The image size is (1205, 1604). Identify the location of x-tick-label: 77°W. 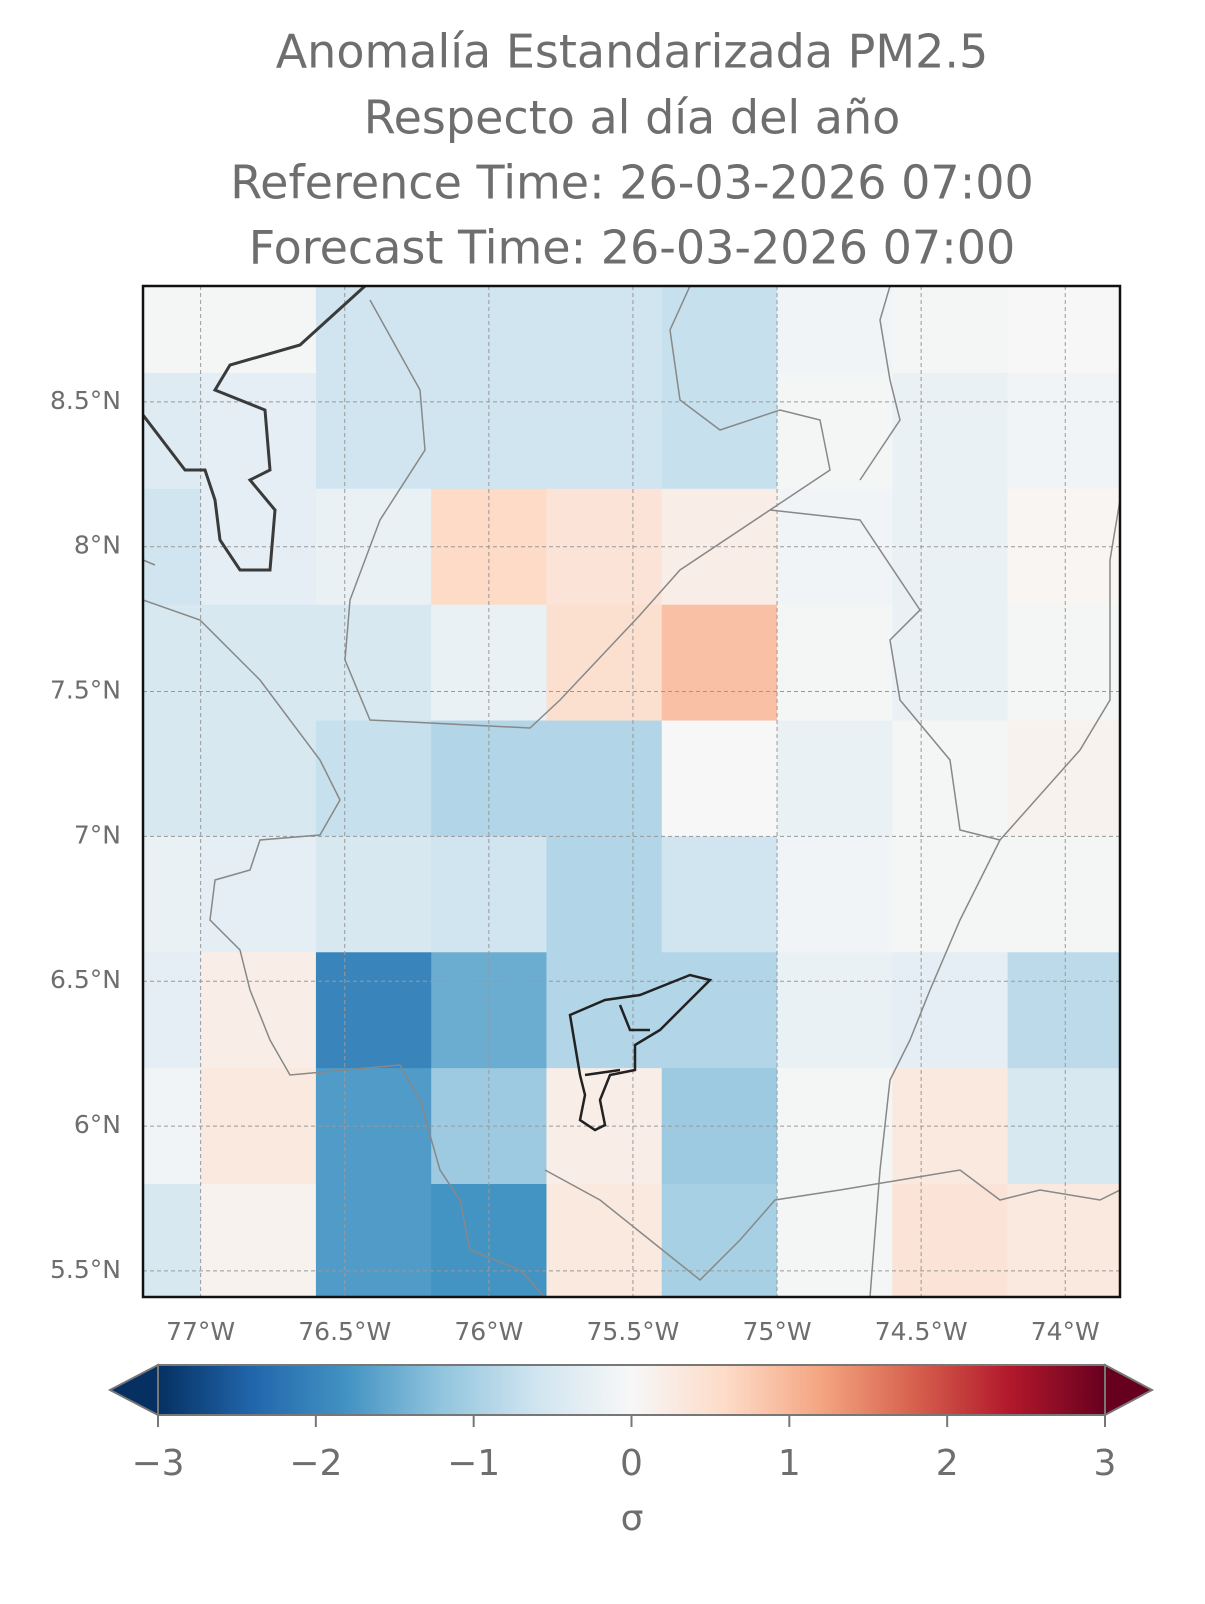
(200, 1331).